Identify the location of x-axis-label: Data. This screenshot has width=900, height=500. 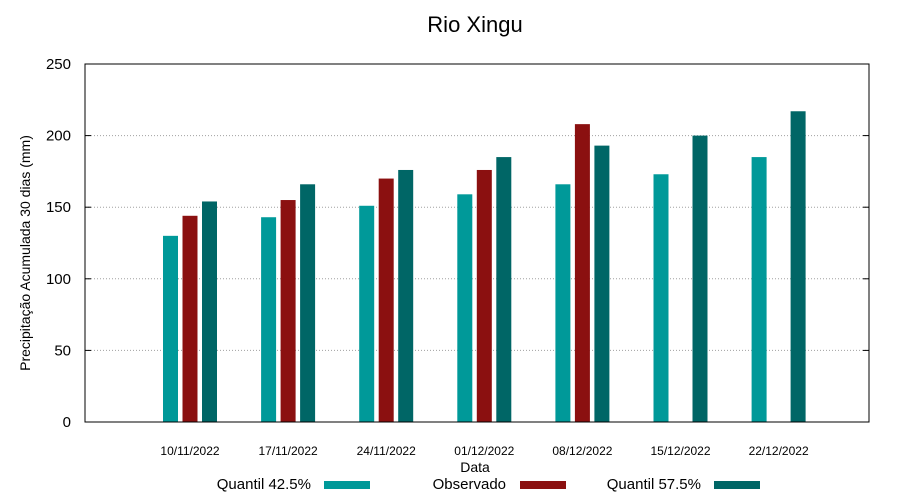
(475, 467).